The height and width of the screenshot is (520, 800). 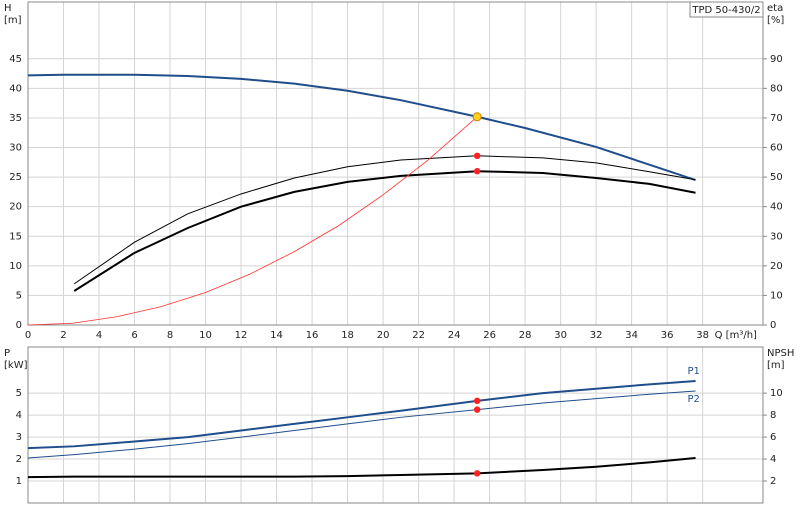 I want to click on y2-tick-label: 40, so click(x=776, y=207).